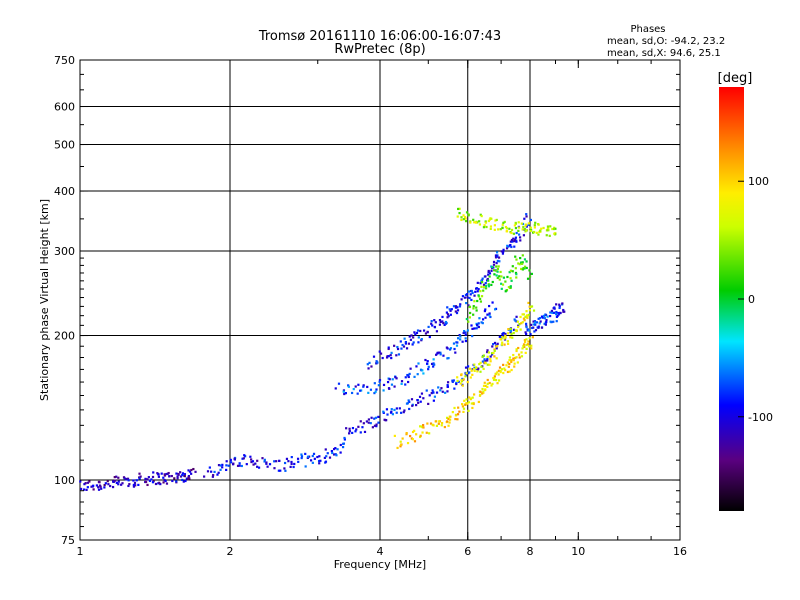 Image resolution: width=800 pixels, height=600 pixels. Describe the element at coordinates (64, 60) in the screenshot. I see `y-tick-label: 750` at that location.